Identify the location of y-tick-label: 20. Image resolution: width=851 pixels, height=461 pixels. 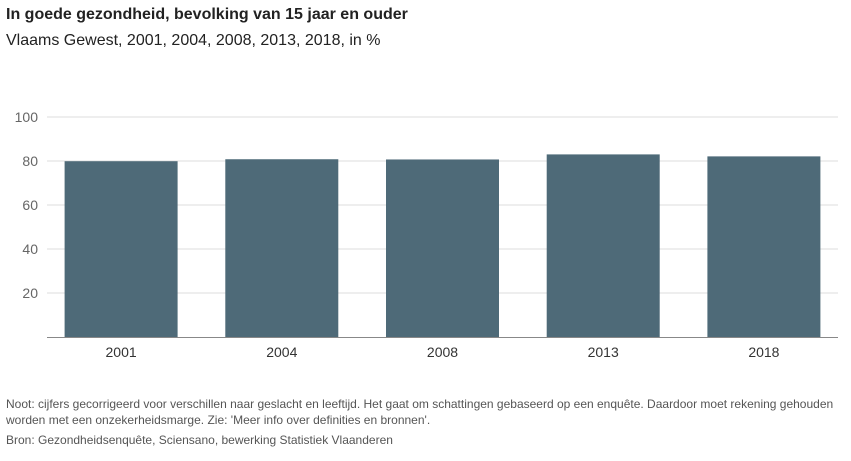
(30, 293).